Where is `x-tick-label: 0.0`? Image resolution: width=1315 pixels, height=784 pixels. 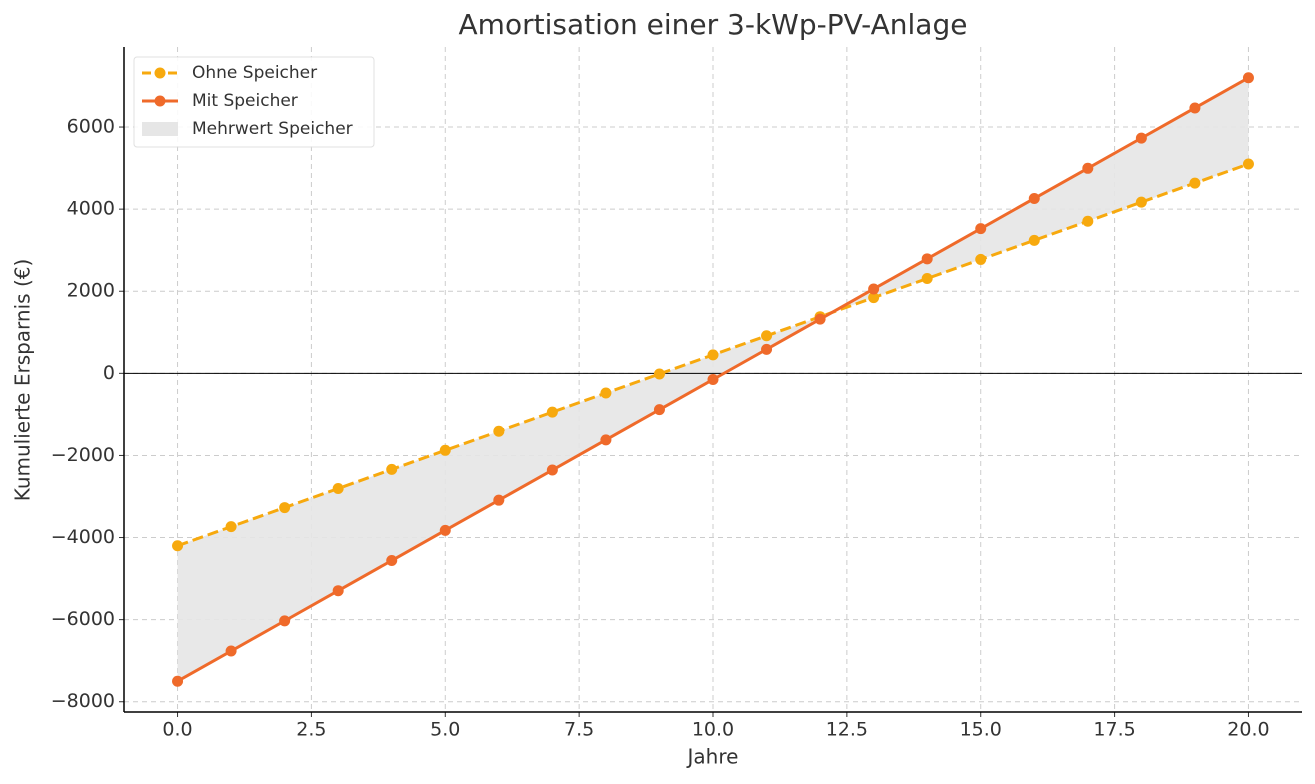
x-tick-label: 0.0 is located at coordinates (177, 730).